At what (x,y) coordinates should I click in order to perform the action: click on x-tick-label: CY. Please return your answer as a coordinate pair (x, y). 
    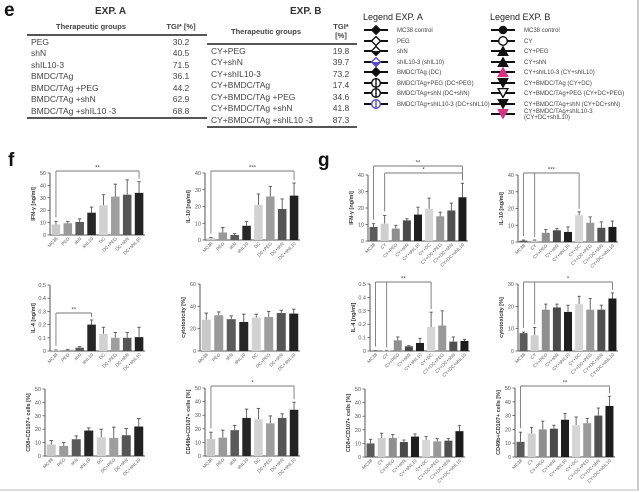
    Looking at the image, I should click on (385, 356).